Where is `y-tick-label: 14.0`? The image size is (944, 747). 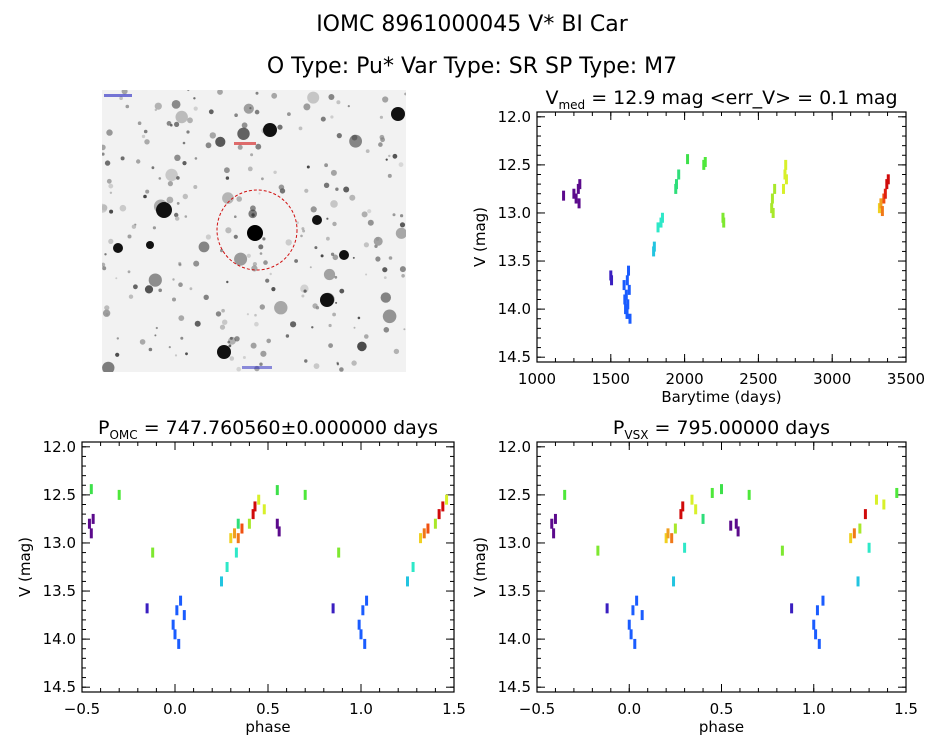 y-tick-label: 14.0 is located at coordinates (514, 309).